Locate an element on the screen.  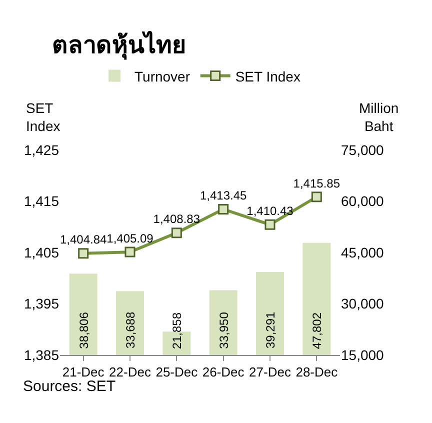
y2-tick-label: 60,000 is located at coordinates (362, 201).